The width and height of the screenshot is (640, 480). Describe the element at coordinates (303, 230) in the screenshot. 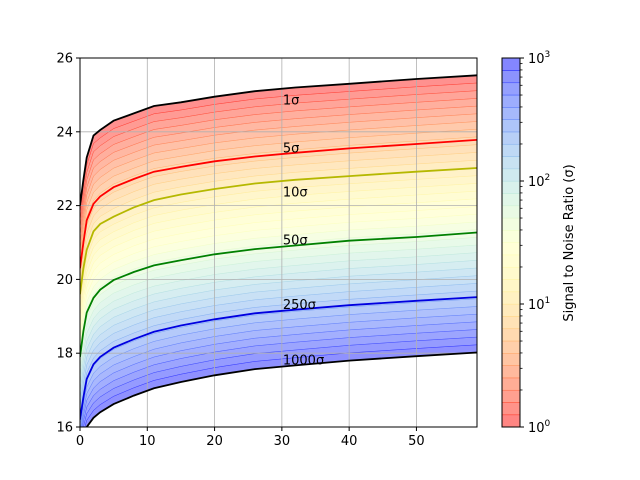

I see `annotations: 1σ 5σ 10σ 50σ 250σ 1000σ` at that location.